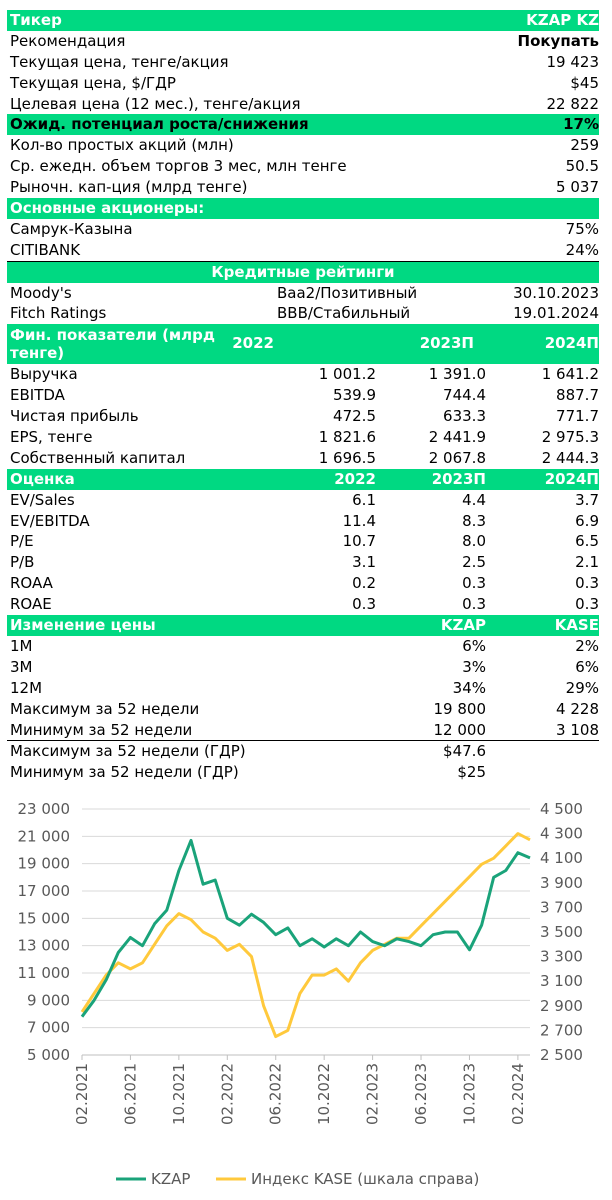 This screenshot has height=1200, width=612. What do you see at coordinates (561, 1006) in the screenshot?
I see `y-right-tick-label: 2 900` at bounding box center [561, 1006].